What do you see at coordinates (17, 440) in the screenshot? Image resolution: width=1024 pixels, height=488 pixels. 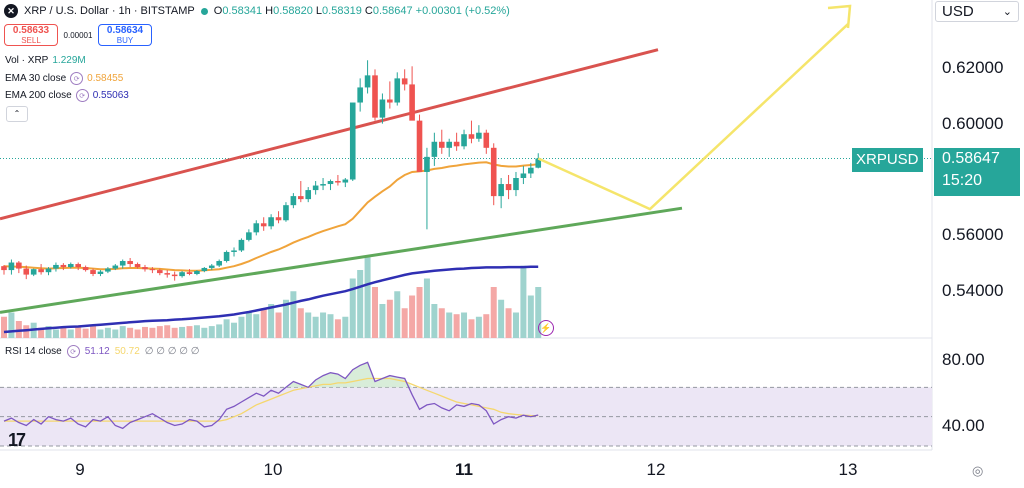 I see `tradingview-logo: 17` at bounding box center [17, 440].